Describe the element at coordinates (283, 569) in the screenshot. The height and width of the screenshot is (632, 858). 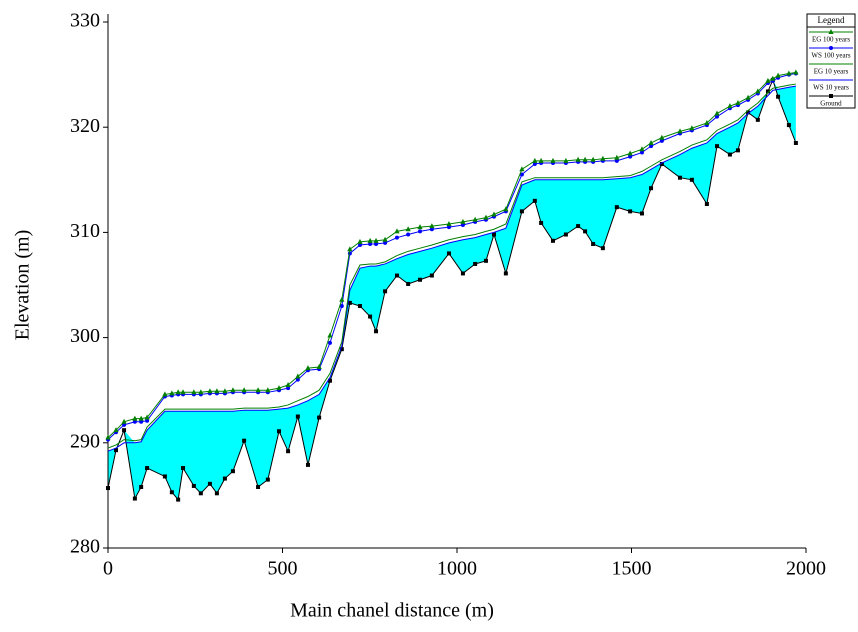
I see `x-tick-label: 500` at that location.